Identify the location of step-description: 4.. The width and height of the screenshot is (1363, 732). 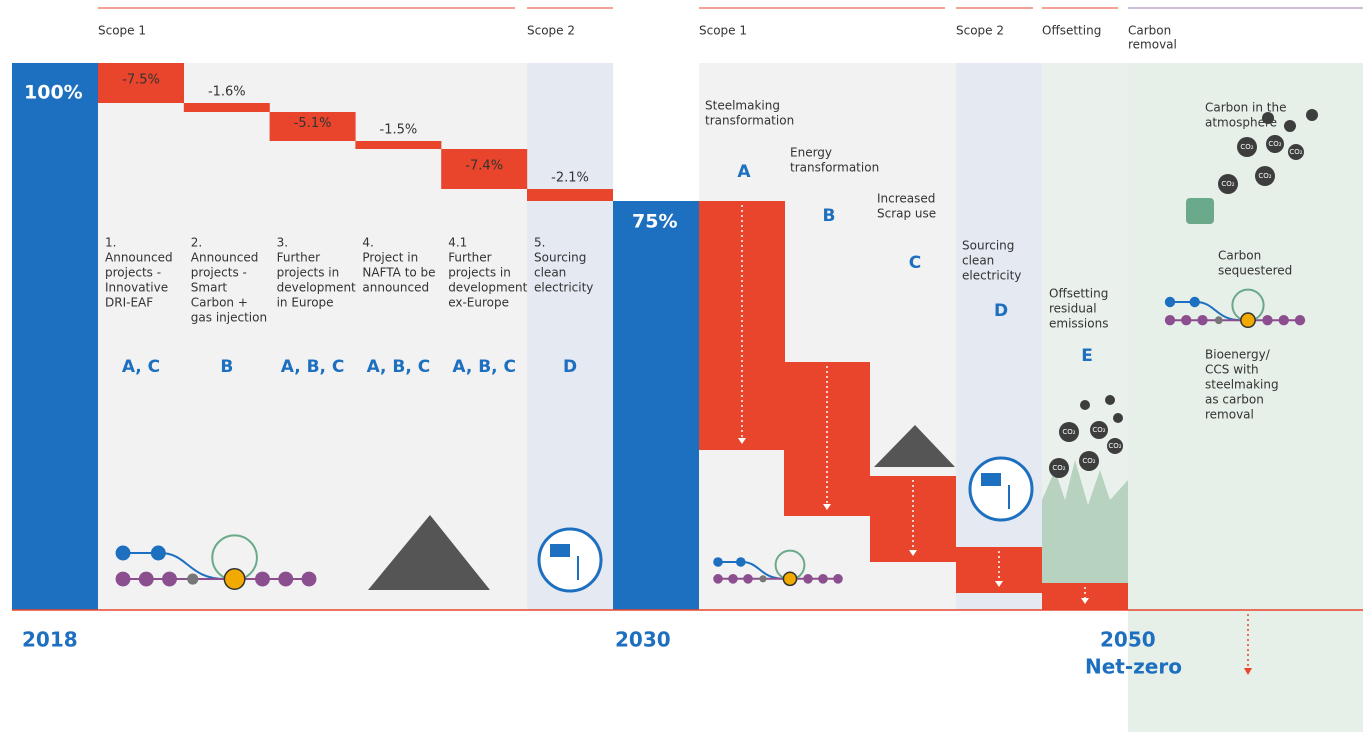
(367, 243).